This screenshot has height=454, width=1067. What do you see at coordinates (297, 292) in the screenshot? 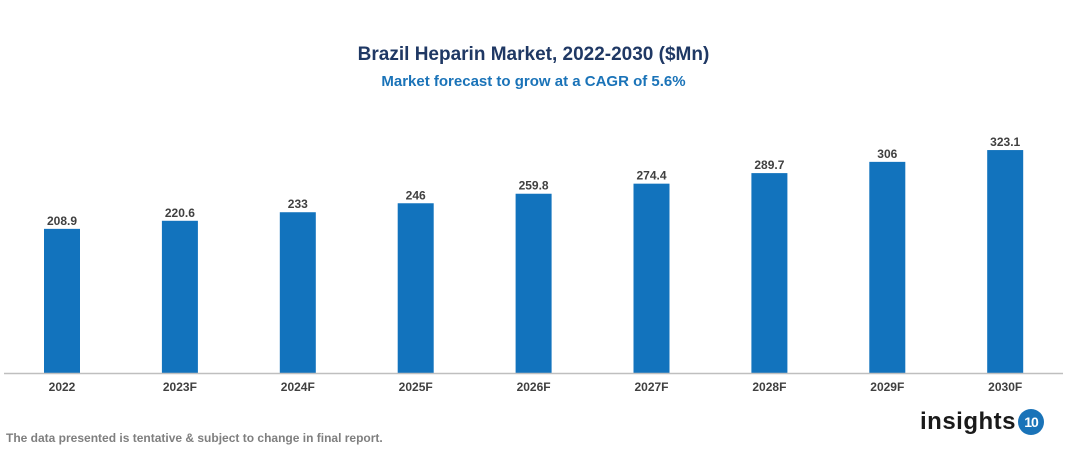
I see `bar-2024F` at bounding box center [297, 292].